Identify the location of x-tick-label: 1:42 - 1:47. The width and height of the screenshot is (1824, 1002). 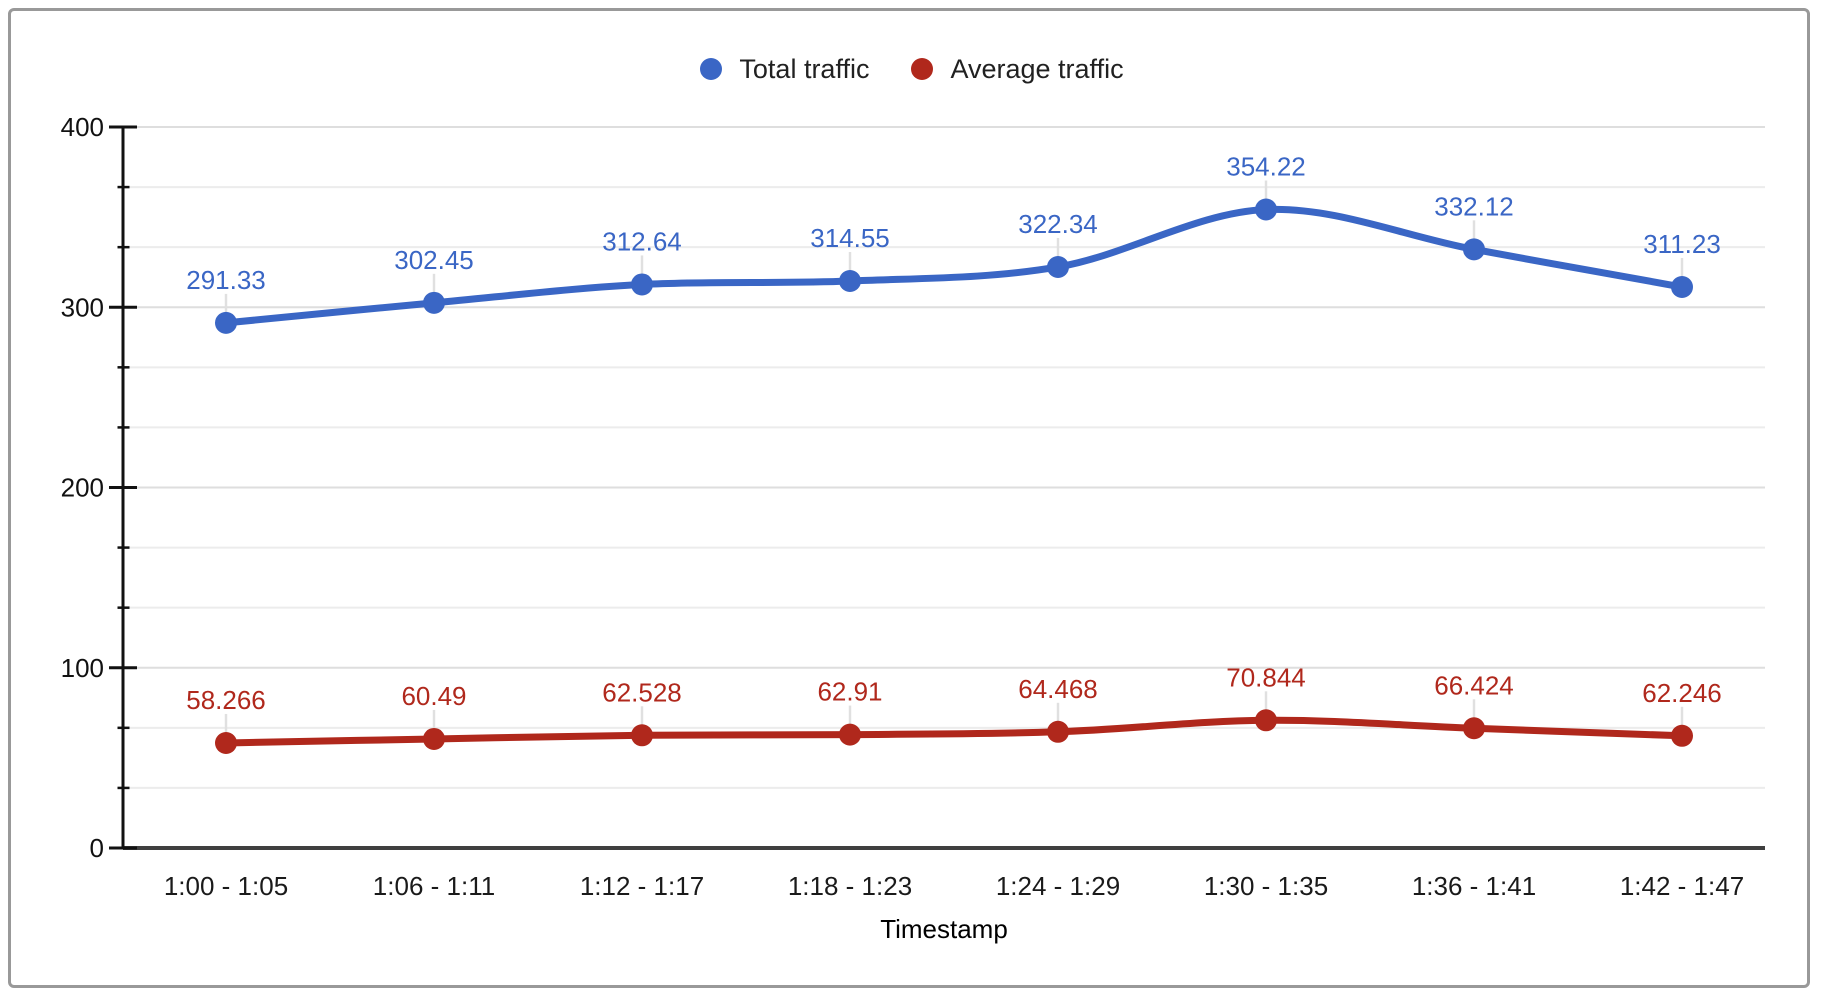
(1682, 886).